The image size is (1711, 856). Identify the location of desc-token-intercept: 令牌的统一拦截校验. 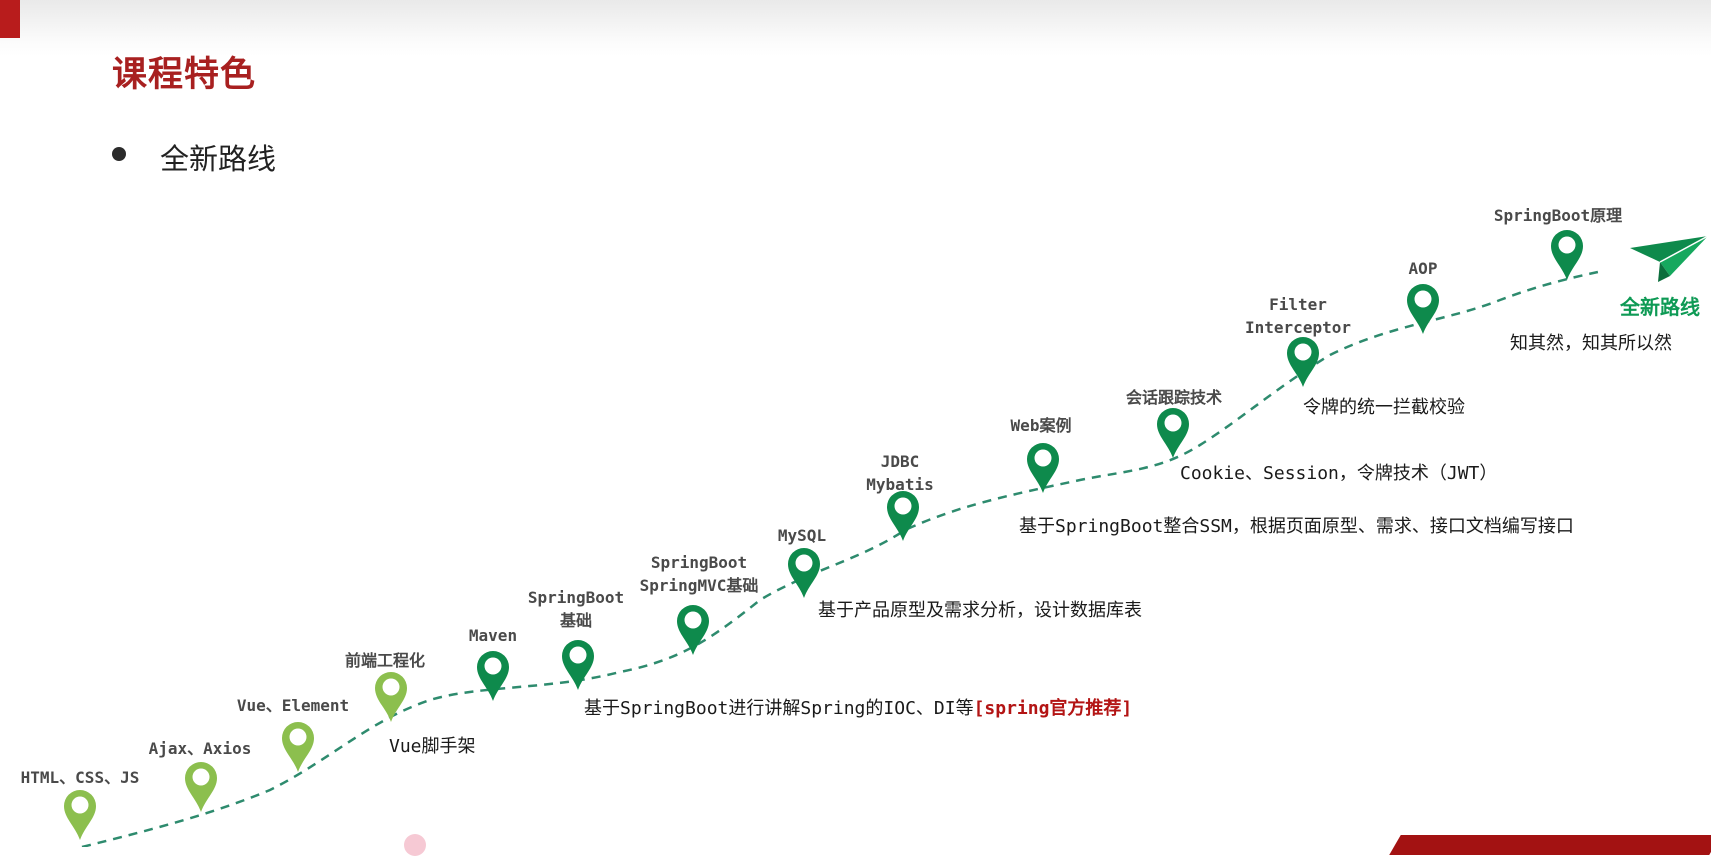
(1384, 407).